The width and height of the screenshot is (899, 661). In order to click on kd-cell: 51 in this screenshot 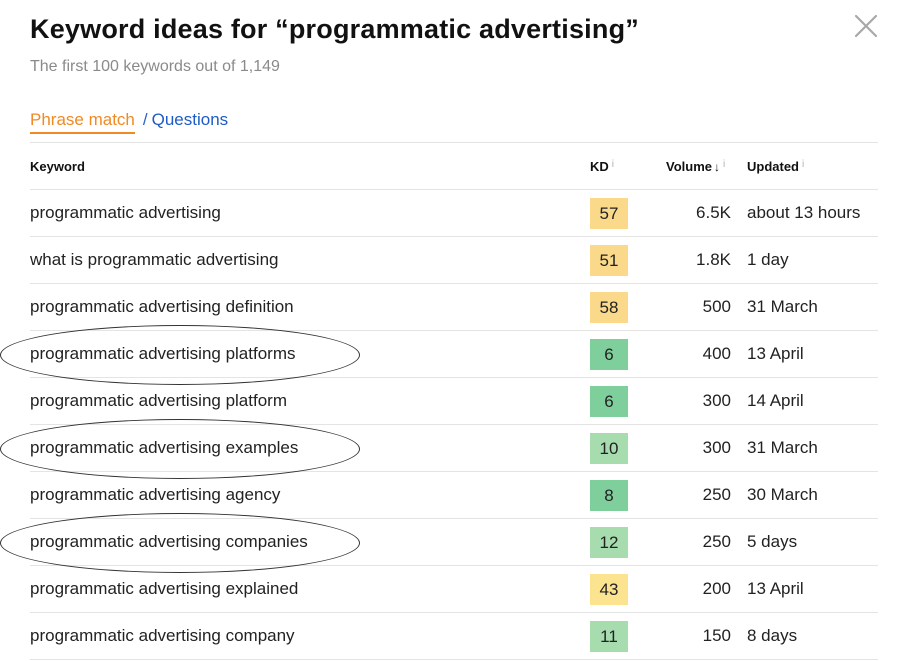, I will do `click(620, 260)`.